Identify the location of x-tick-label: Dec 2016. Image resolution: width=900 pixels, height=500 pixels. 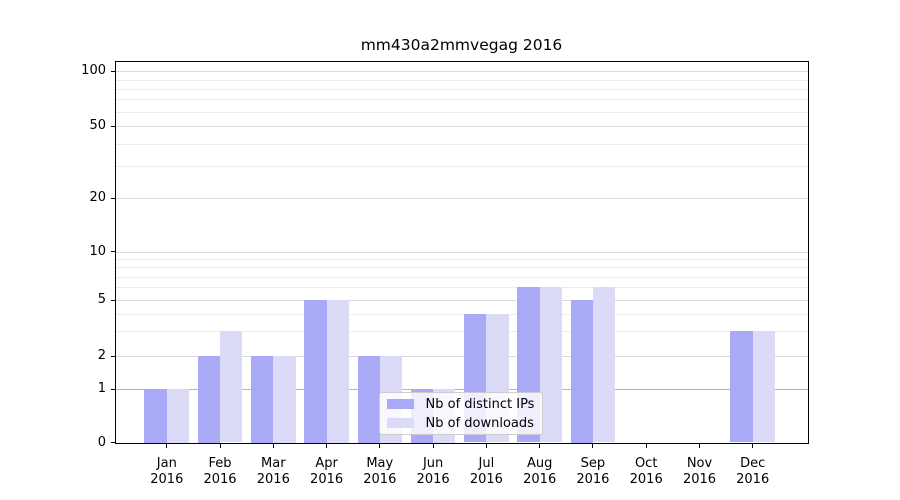
(753, 471).